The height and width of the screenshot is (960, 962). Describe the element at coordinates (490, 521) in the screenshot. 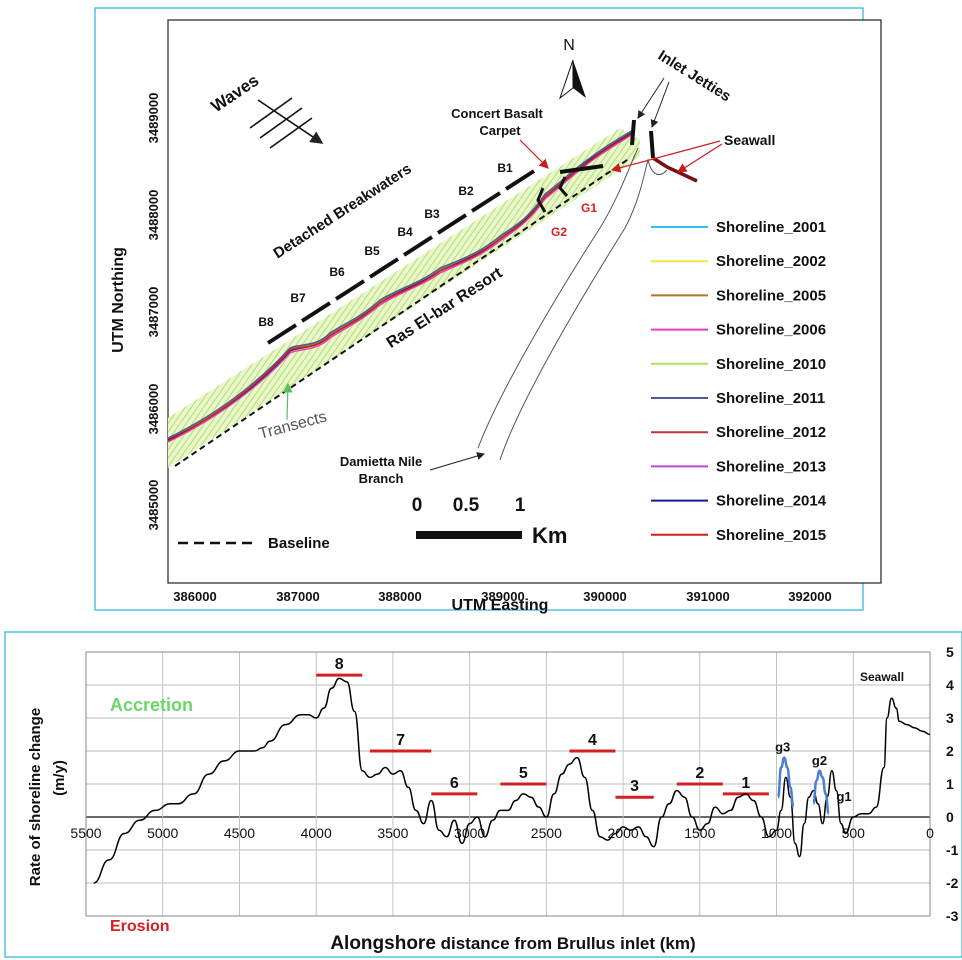

I see `scale-bar: 0 0.5 1 Km` at that location.